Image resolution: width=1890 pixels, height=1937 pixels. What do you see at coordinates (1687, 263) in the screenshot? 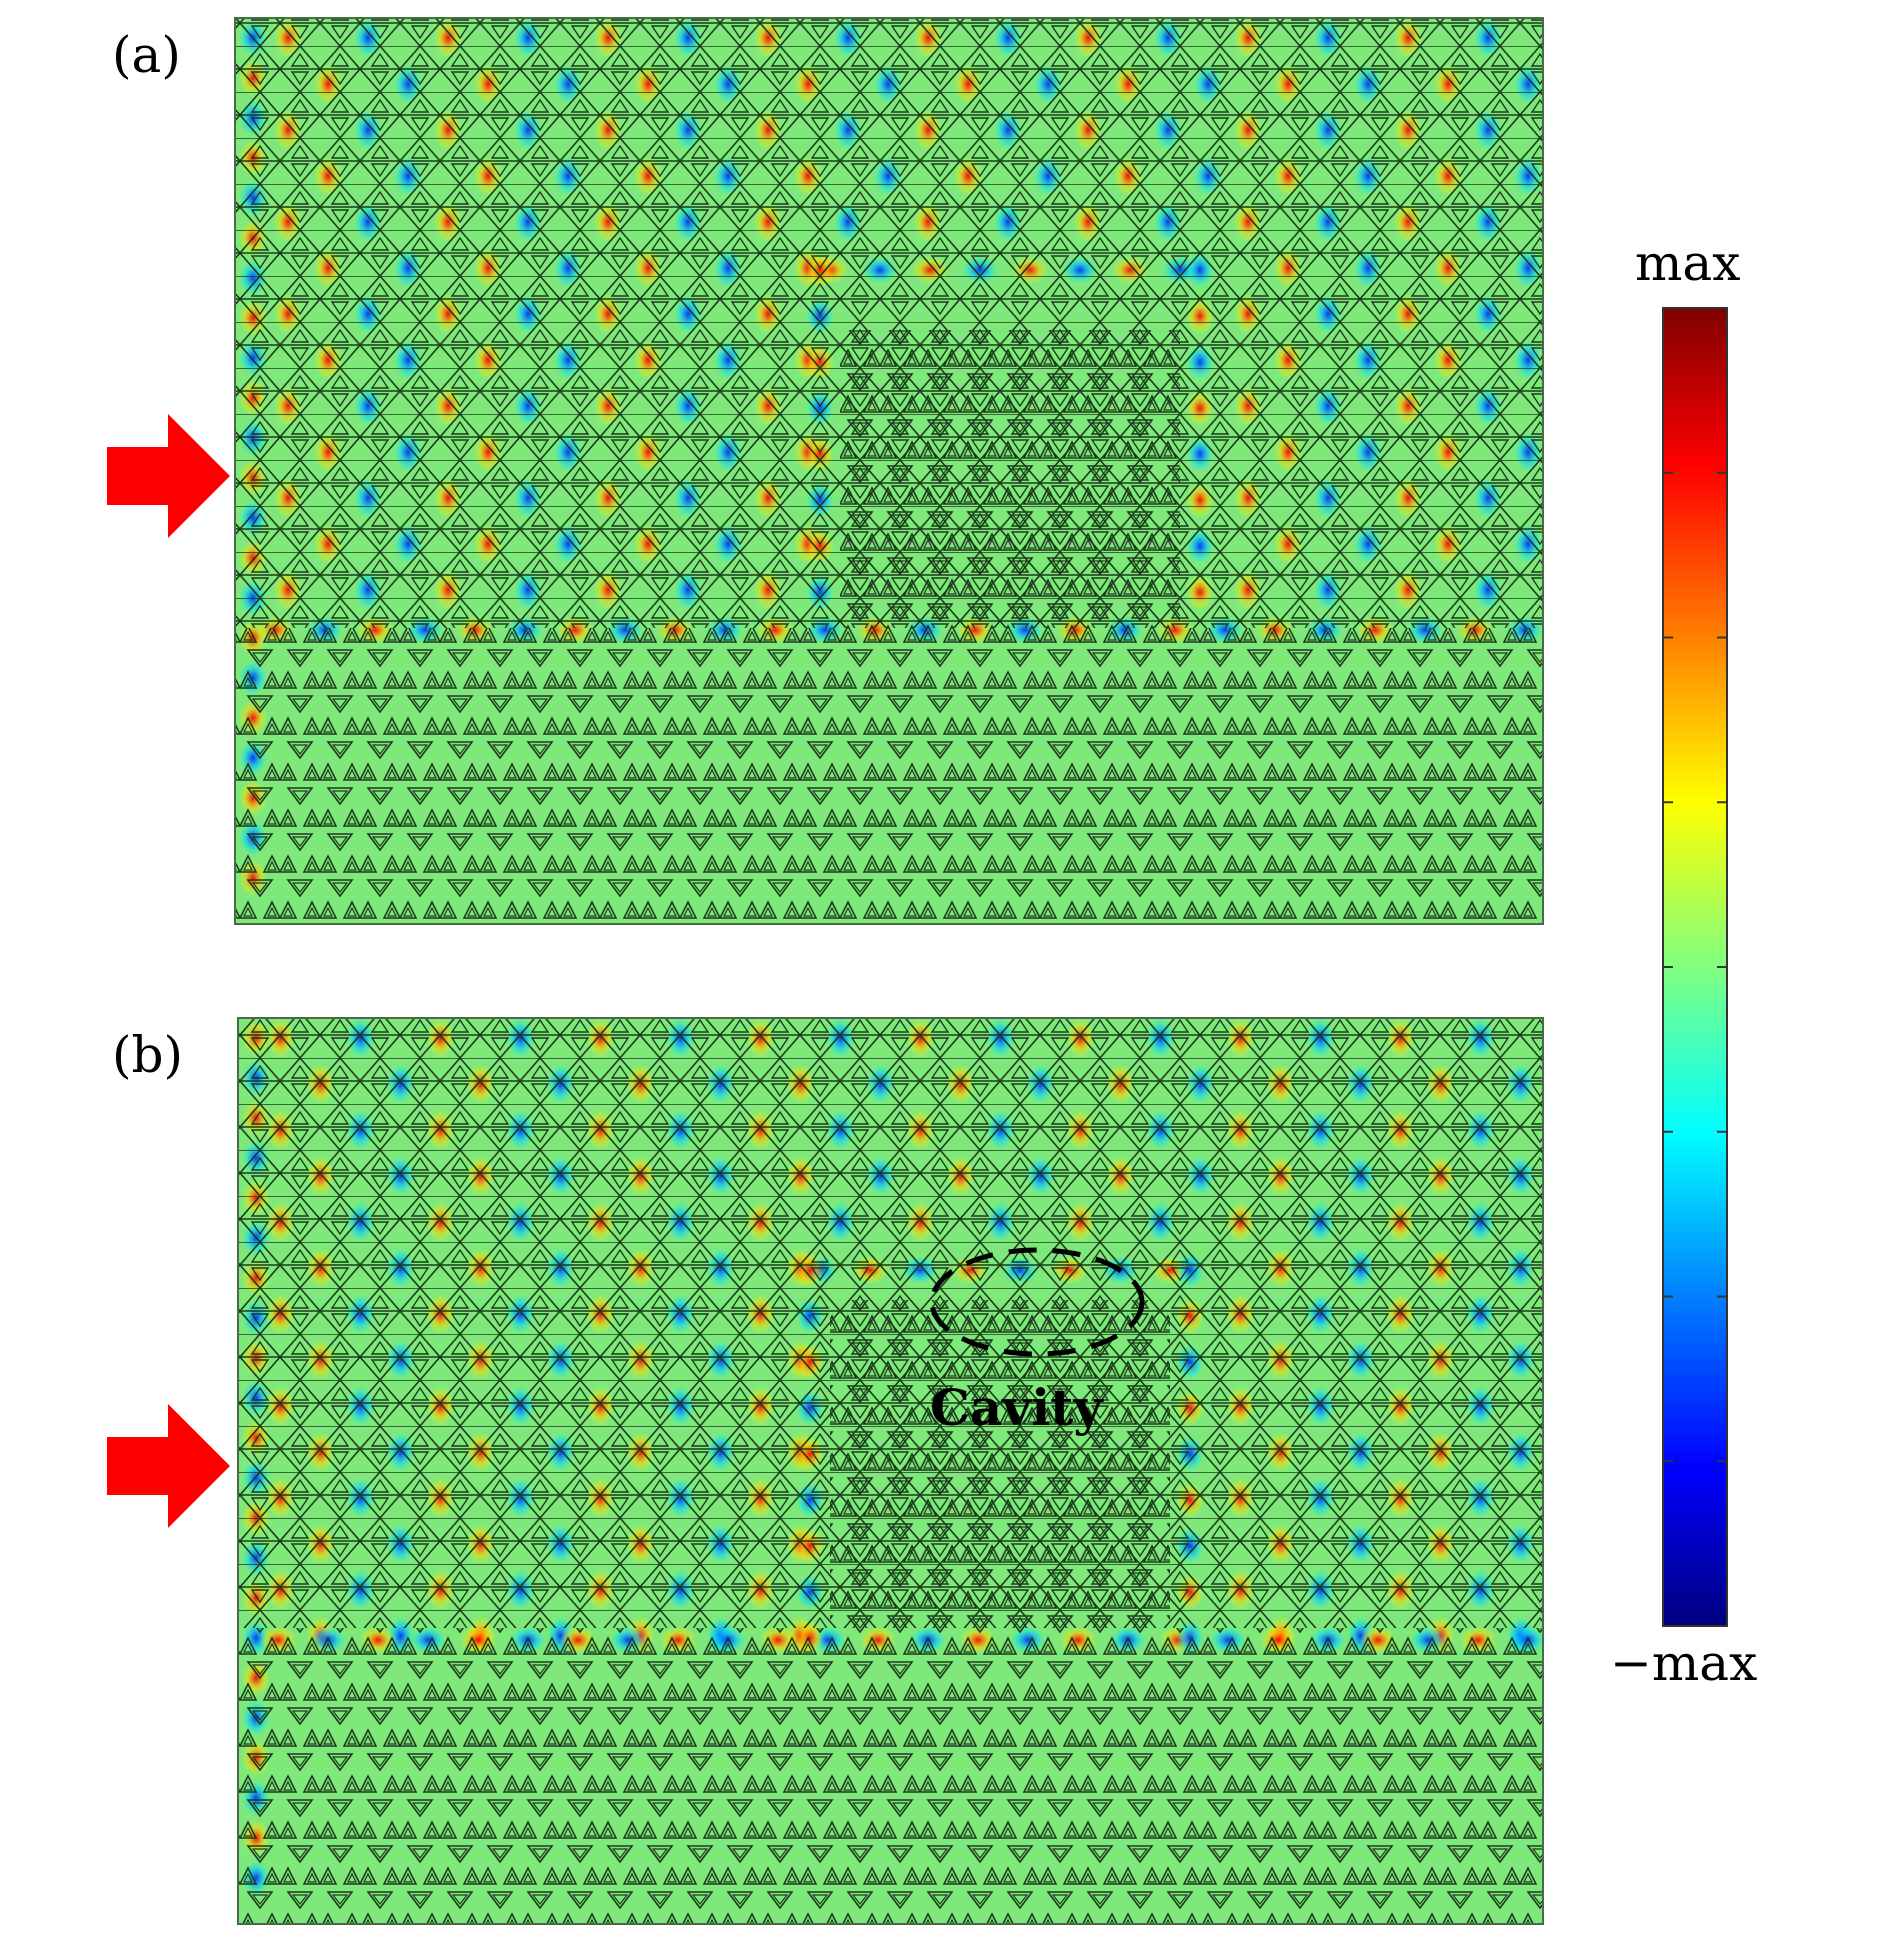
I see `colorbar-max-label: max` at bounding box center [1687, 263].